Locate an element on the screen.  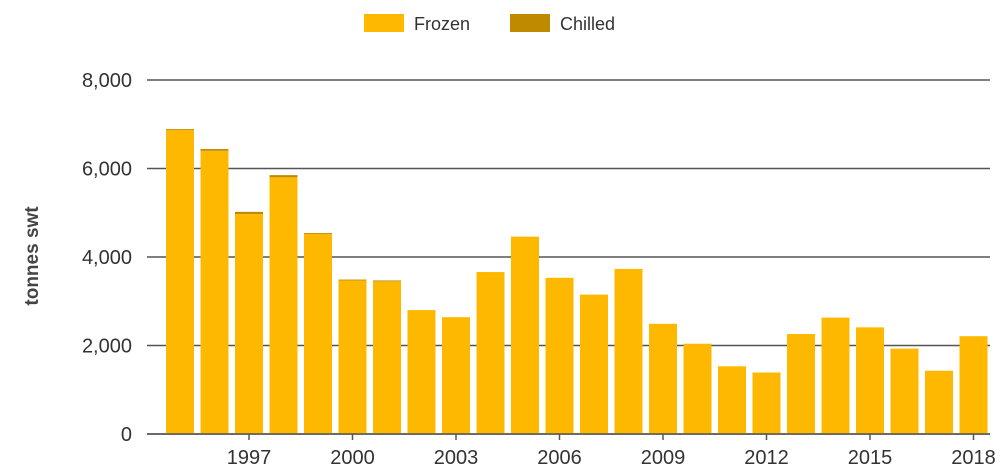
bar-frozen-1997 is located at coordinates (249, 324).